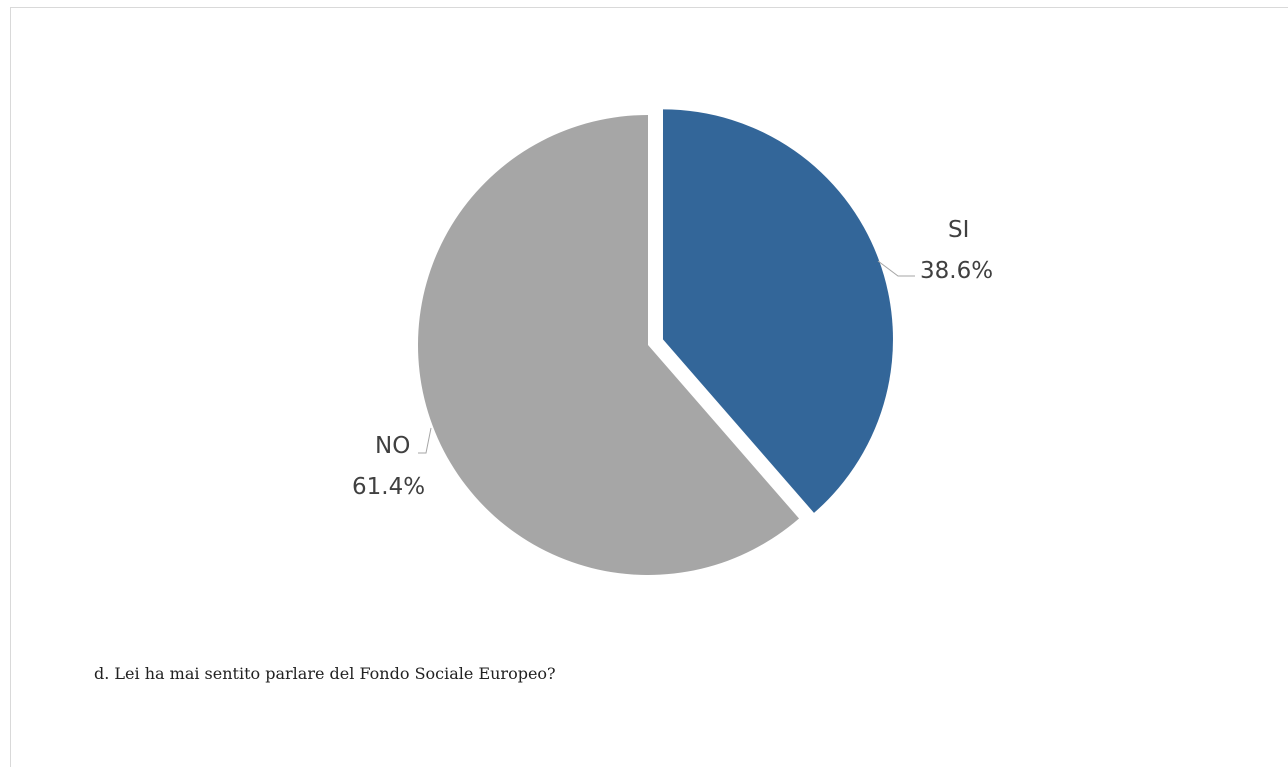  What do you see at coordinates (777, 311) in the screenshot?
I see `pie-slice-si` at bounding box center [777, 311].